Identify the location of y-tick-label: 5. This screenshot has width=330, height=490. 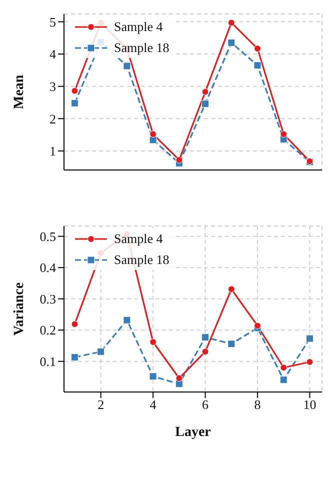
(53, 22).